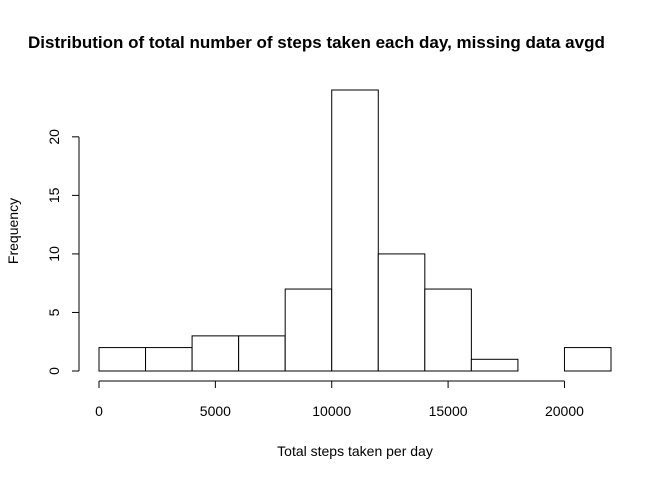 This screenshot has width=672, height=480. What do you see at coordinates (339, 399) in the screenshot?
I see `x-axis: 0 5000 10000 15000 20000` at bounding box center [339, 399].